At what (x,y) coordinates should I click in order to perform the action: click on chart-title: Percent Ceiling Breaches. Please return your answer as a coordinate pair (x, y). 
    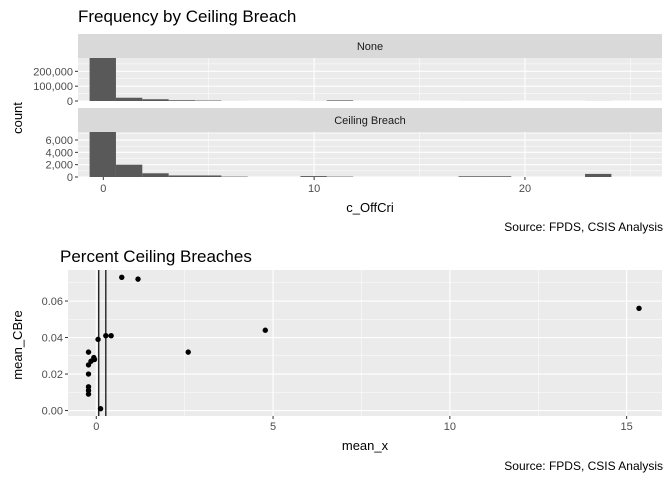
    Looking at the image, I should click on (156, 256).